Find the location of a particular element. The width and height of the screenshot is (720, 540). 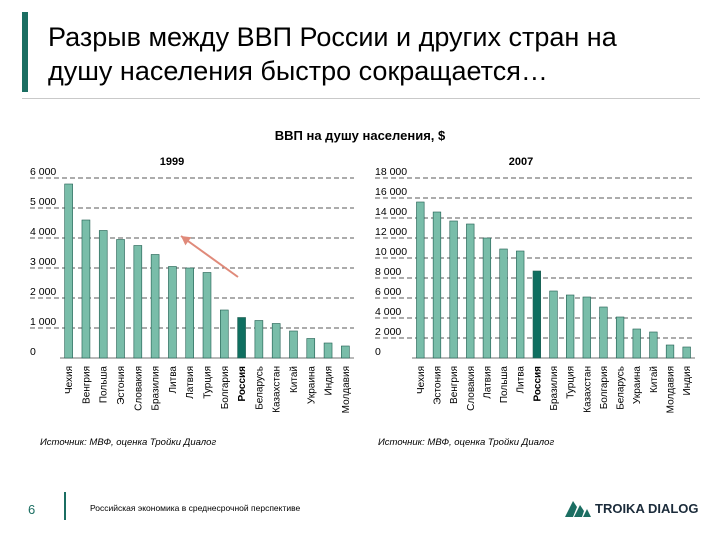

source-note-1999: Источник: МВФ, оценка Тройки Диалог is located at coordinates (128, 442).